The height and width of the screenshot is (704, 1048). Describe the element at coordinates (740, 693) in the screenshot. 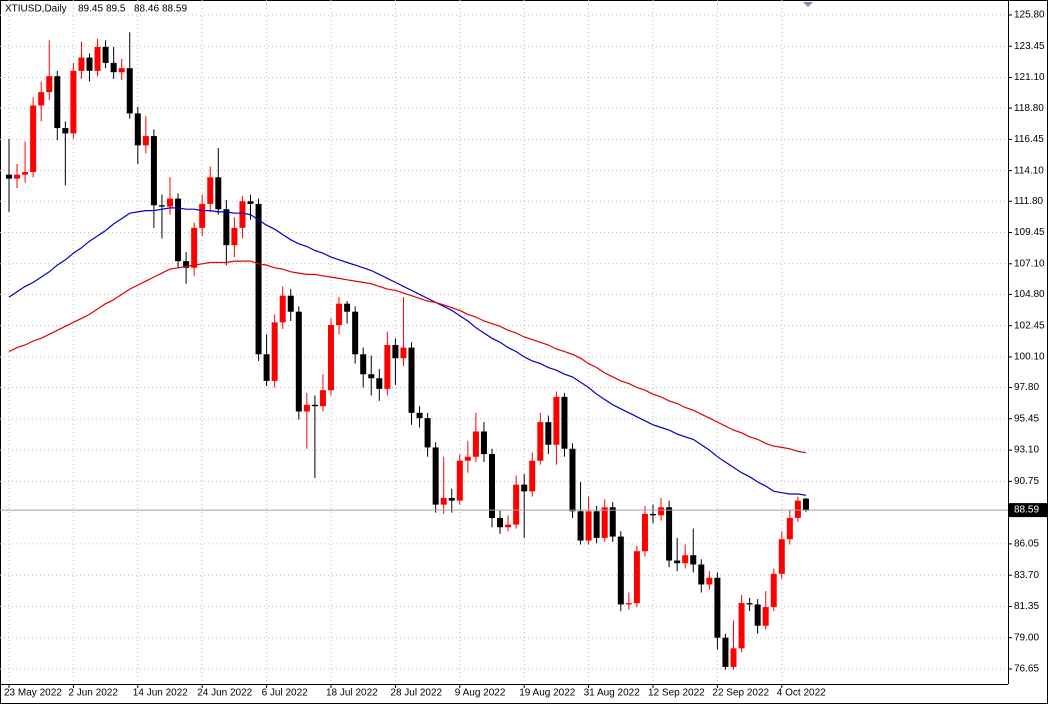

I see `x-tick-label: 22 Sep 2022` at that location.